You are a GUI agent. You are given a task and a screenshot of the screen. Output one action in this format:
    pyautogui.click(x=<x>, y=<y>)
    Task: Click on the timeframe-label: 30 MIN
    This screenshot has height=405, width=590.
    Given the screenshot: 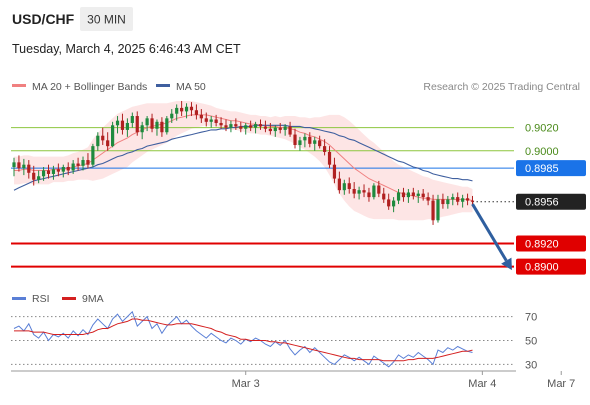 What is the action you would take?
    pyautogui.click(x=106, y=20)
    